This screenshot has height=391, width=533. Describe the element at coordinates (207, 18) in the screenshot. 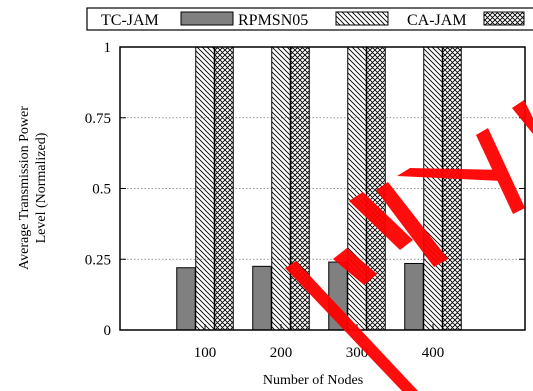

I see `legend-swatch-tc-jam` at that location.